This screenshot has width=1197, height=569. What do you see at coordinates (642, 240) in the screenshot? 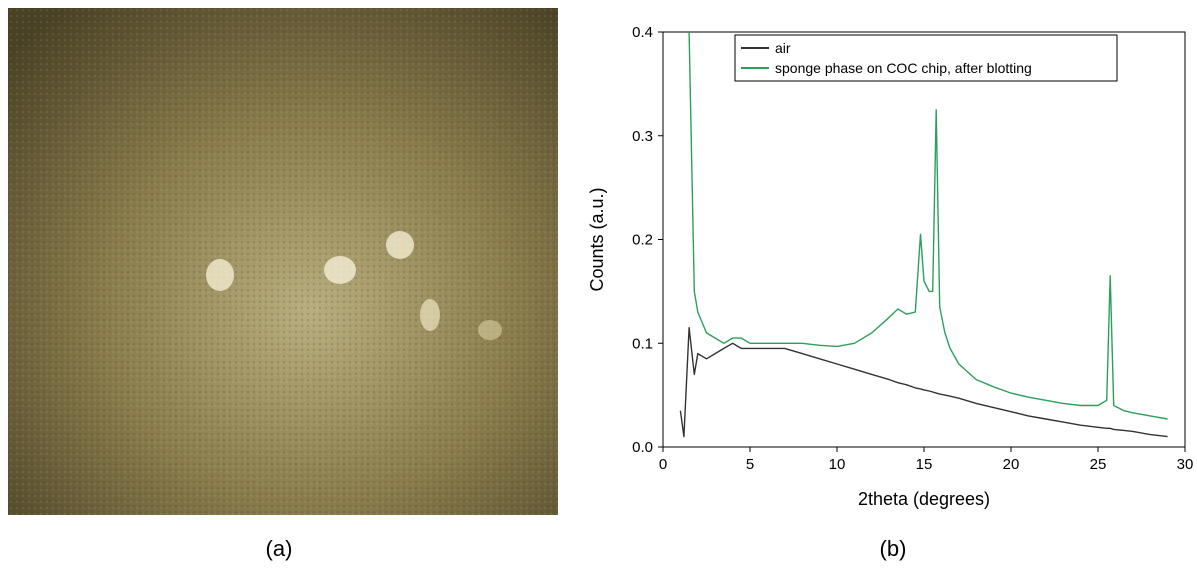
I see `y-tick-label: 0.2` at bounding box center [642, 240].